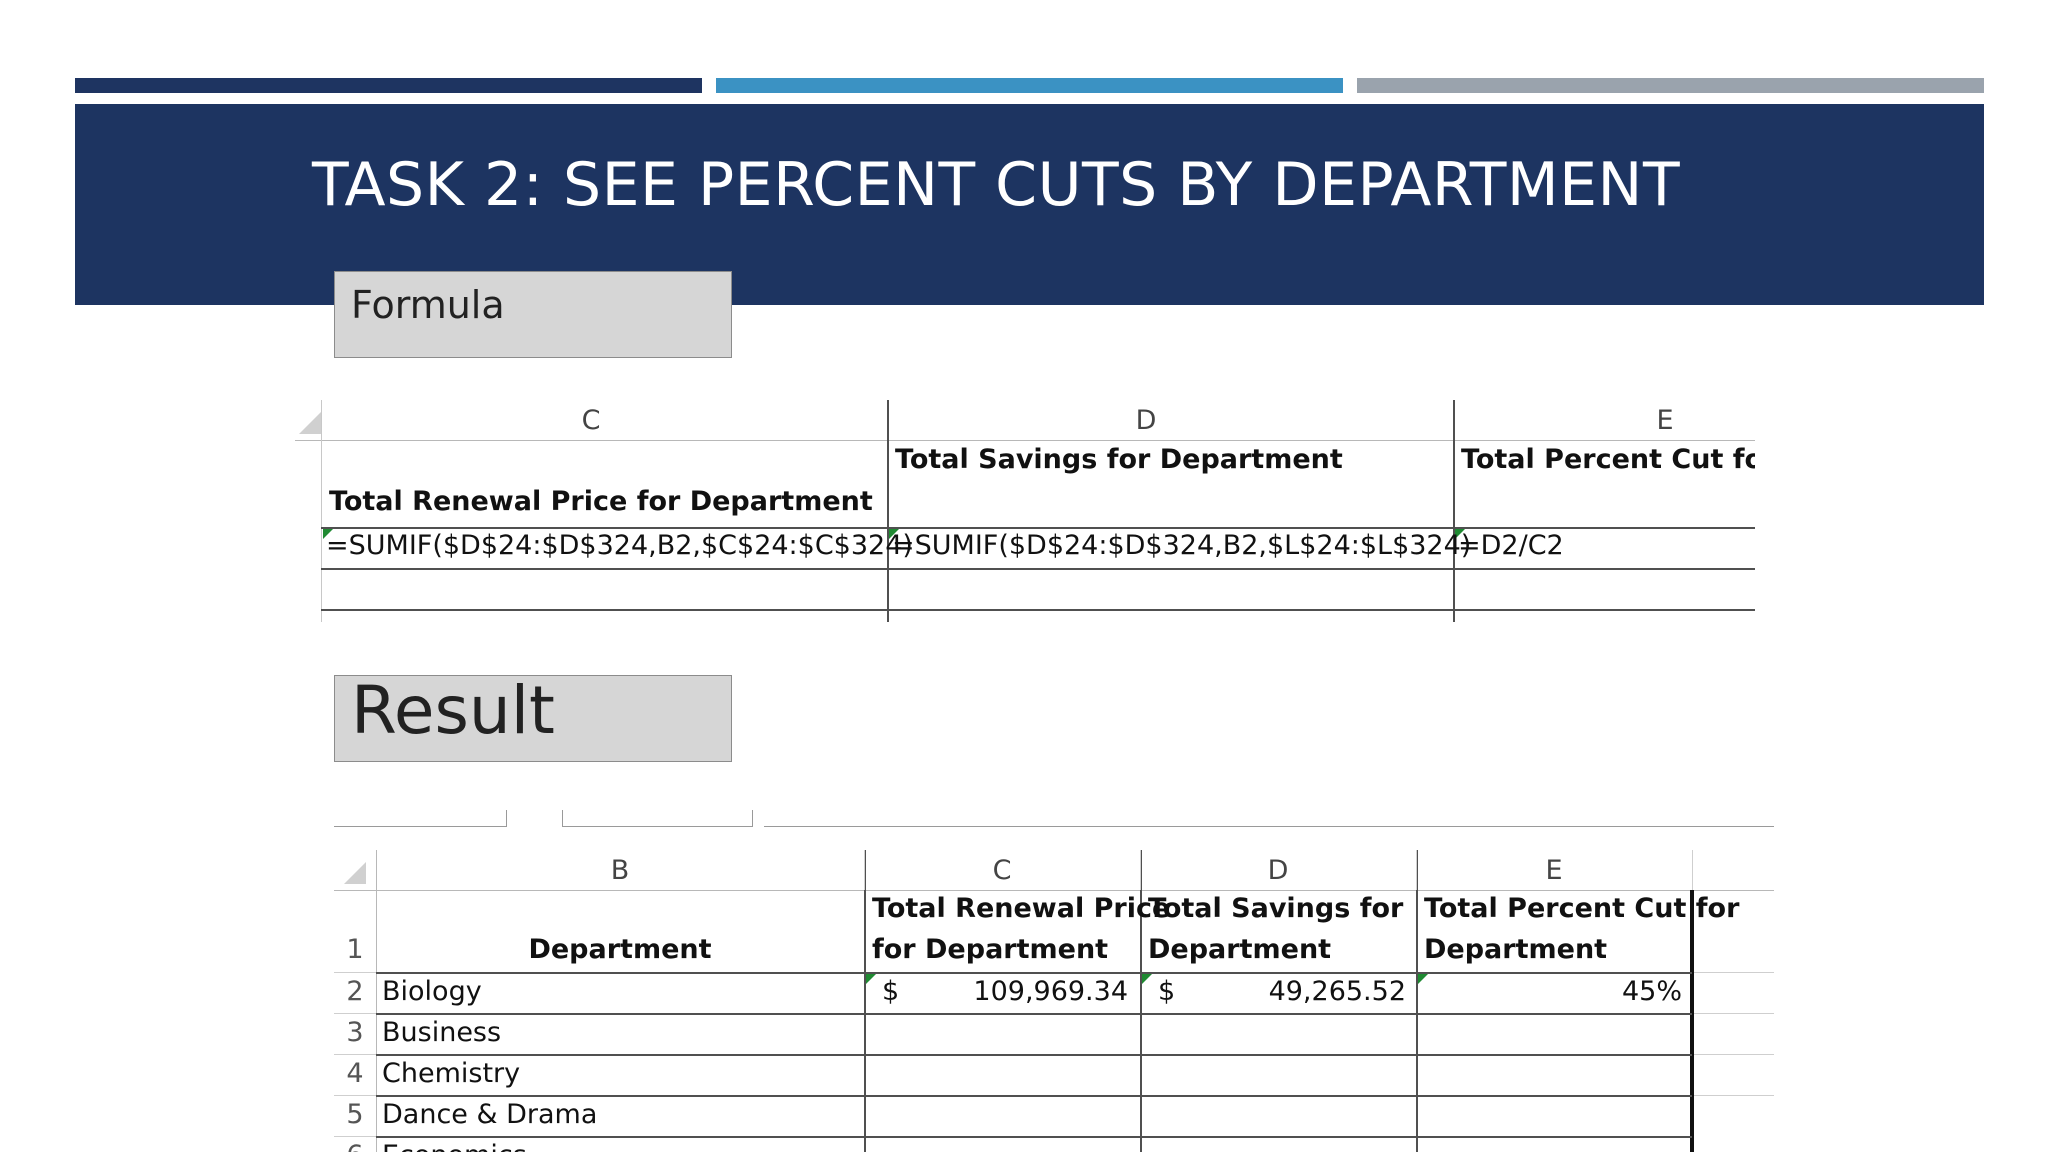 The image size is (2048, 1152). I want to click on header-renewal-line2: for Department, so click(990, 949).